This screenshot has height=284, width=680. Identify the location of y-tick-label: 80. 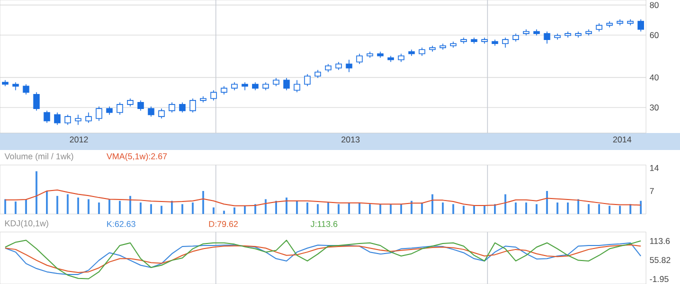
(654, 5).